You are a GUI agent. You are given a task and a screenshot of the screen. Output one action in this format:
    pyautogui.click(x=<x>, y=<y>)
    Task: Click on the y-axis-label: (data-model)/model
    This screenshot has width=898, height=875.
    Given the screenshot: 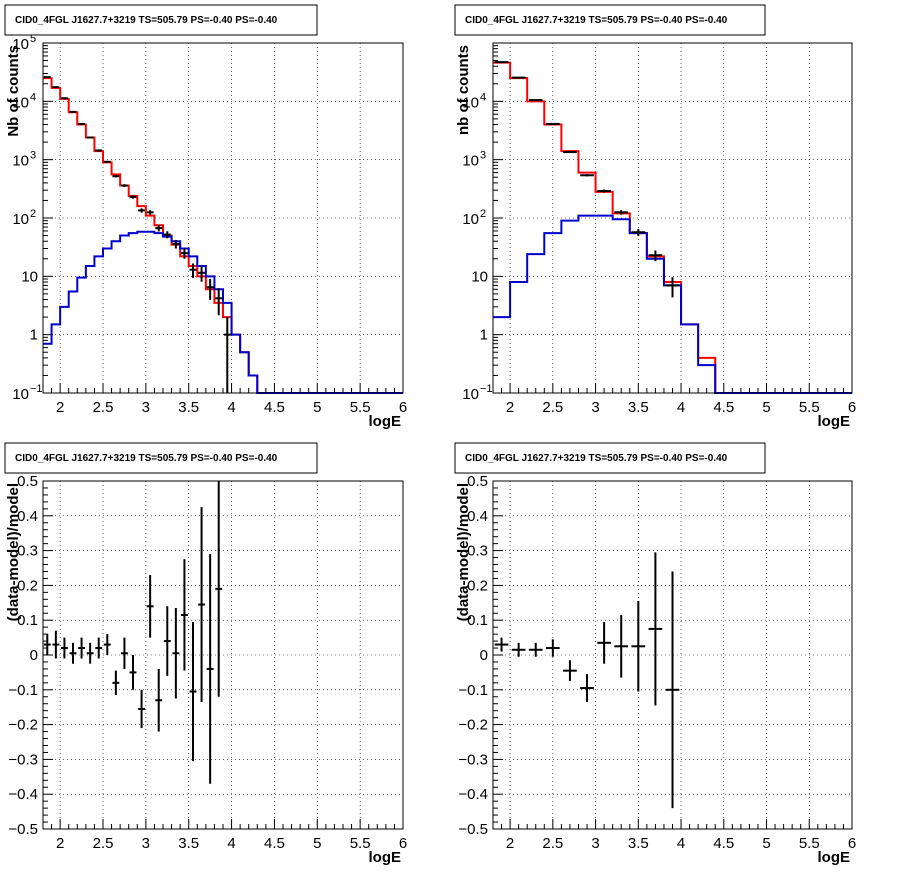 What is the action you would take?
    pyautogui.click(x=463, y=552)
    